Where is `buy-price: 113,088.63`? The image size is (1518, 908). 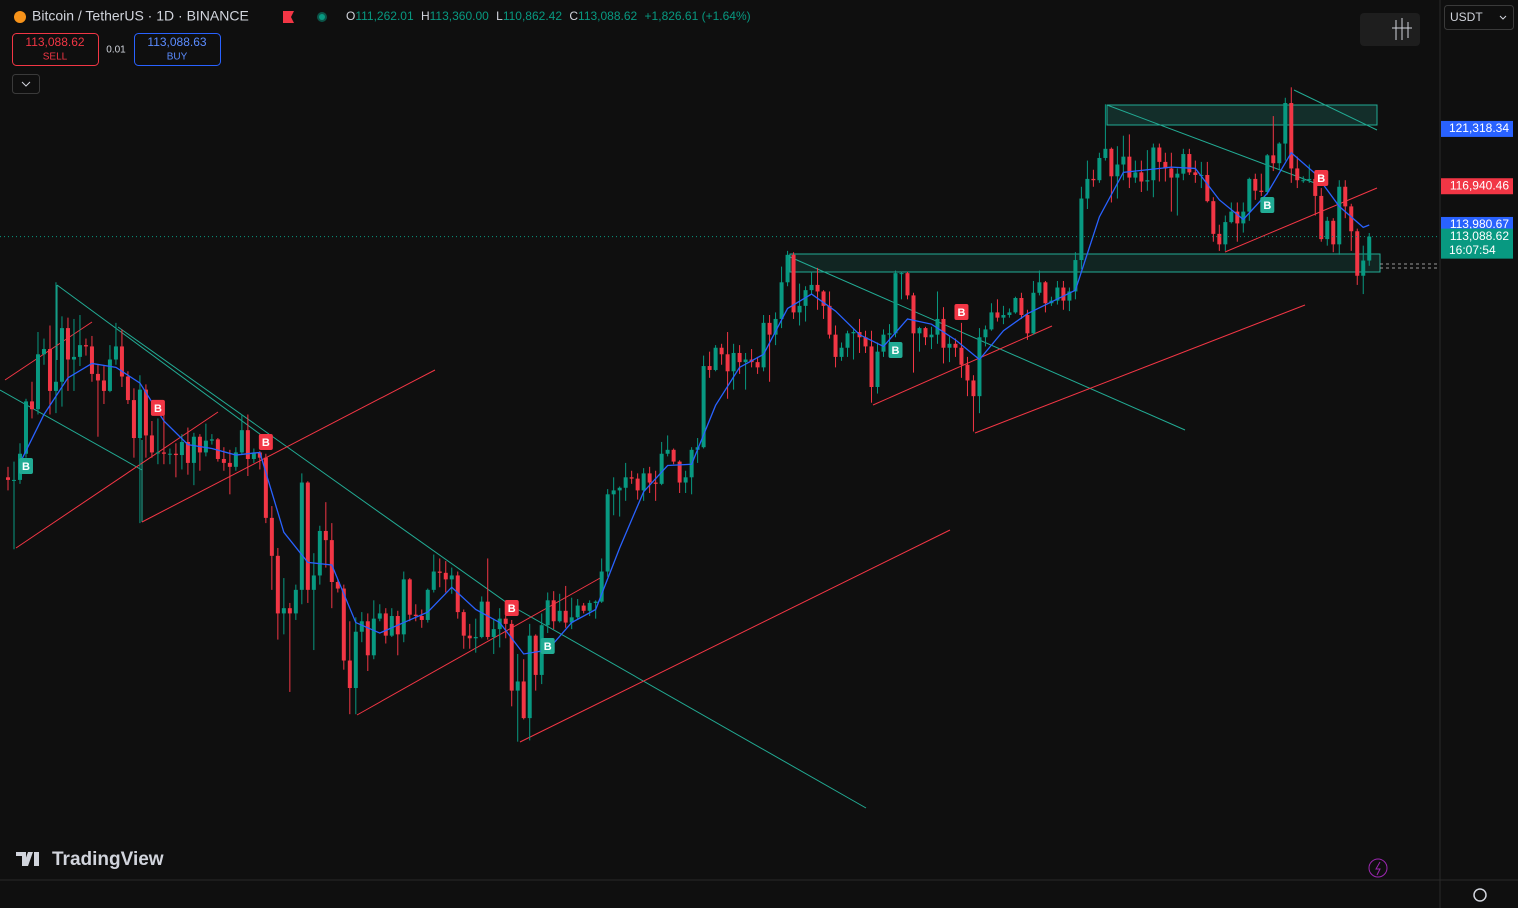
buy-price: 113,088.63 is located at coordinates (176, 42).